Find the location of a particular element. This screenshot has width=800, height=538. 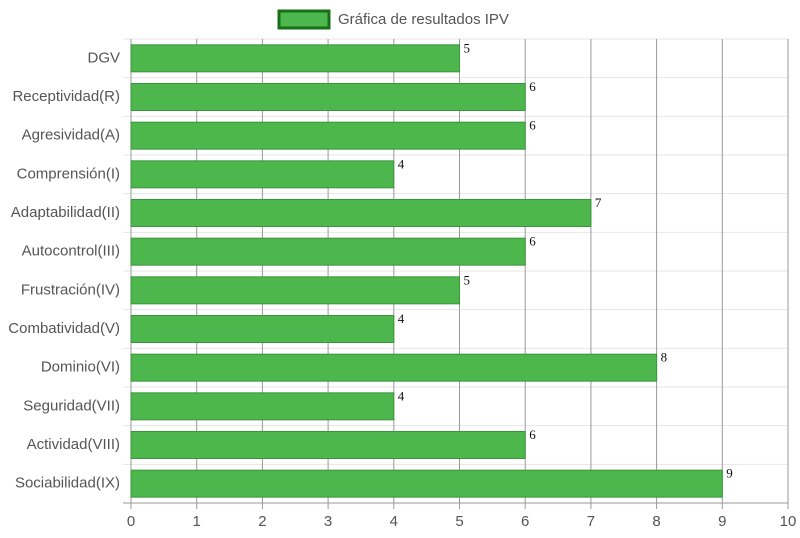

y-tick-label: Comprensión(I) is located at coordinates (68, 173).